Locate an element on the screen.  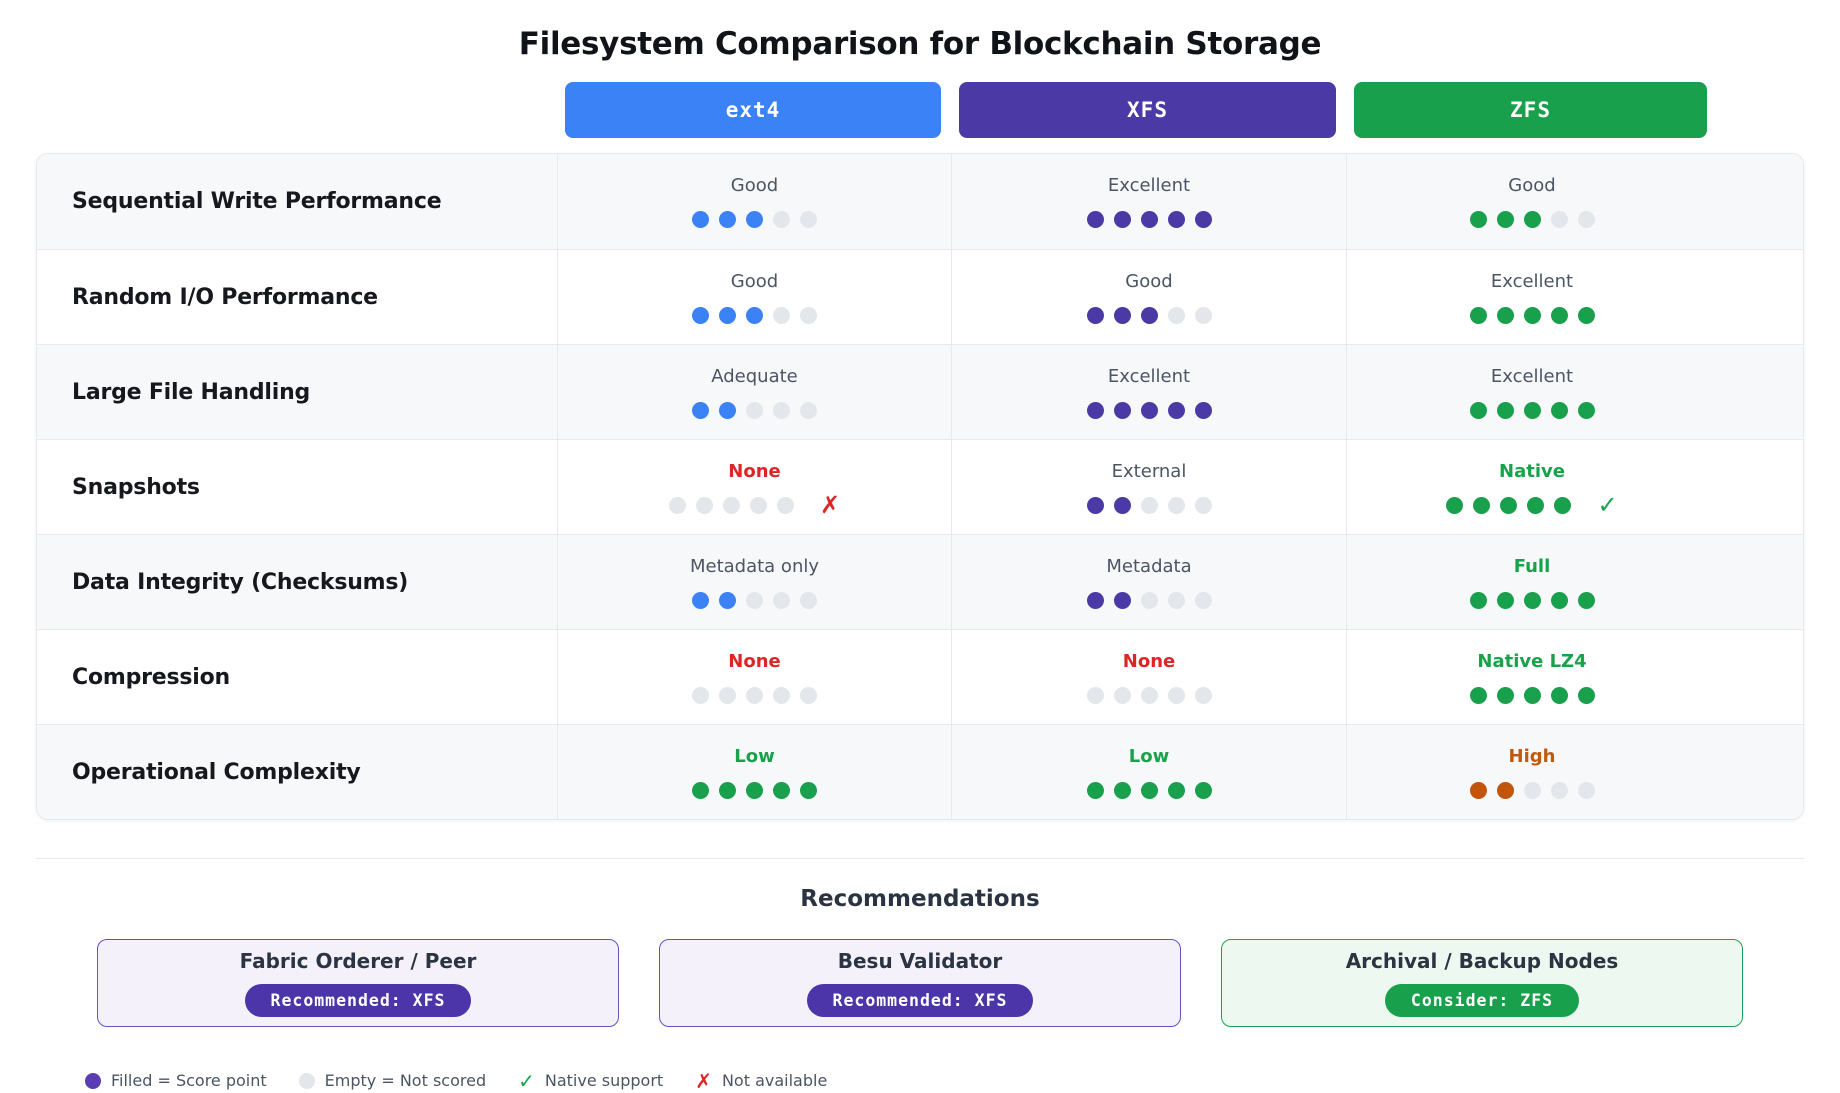
rating-text: Metadata is located at coordinates (1149, 566).